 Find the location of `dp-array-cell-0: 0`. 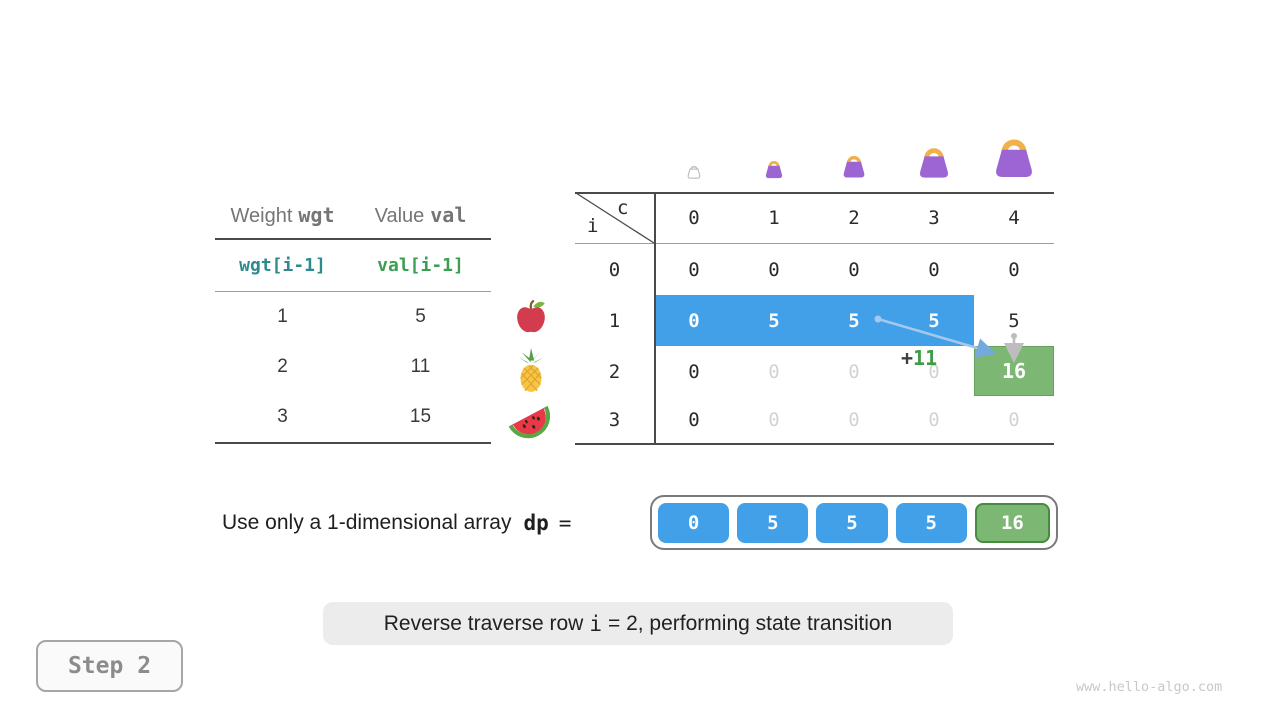

dp-array-cell-0: 0 is located at coordinates (694, 522).